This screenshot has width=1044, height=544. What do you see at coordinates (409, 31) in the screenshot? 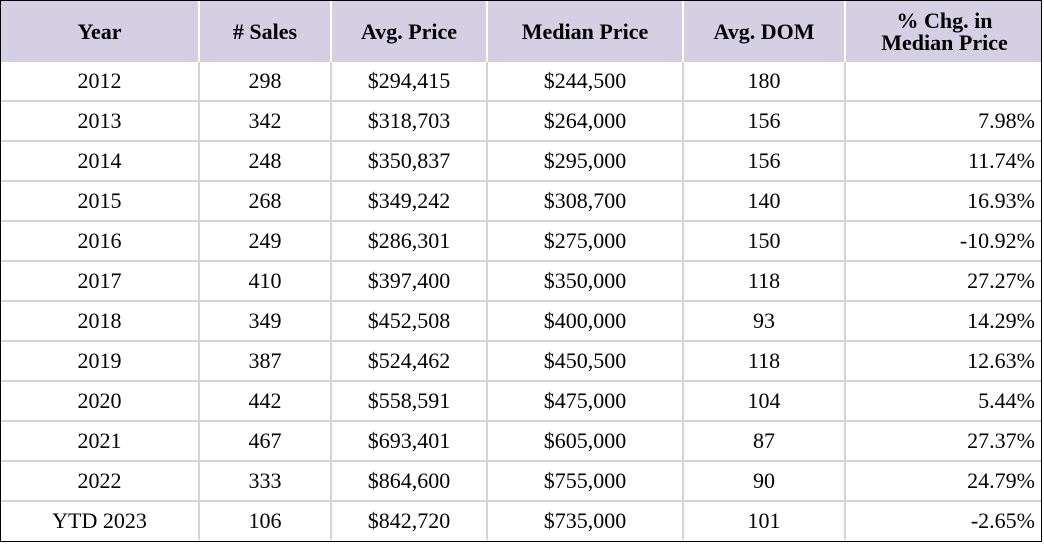
I see `header-avg-price: Avg. Price` at bounding box center [409, 31].